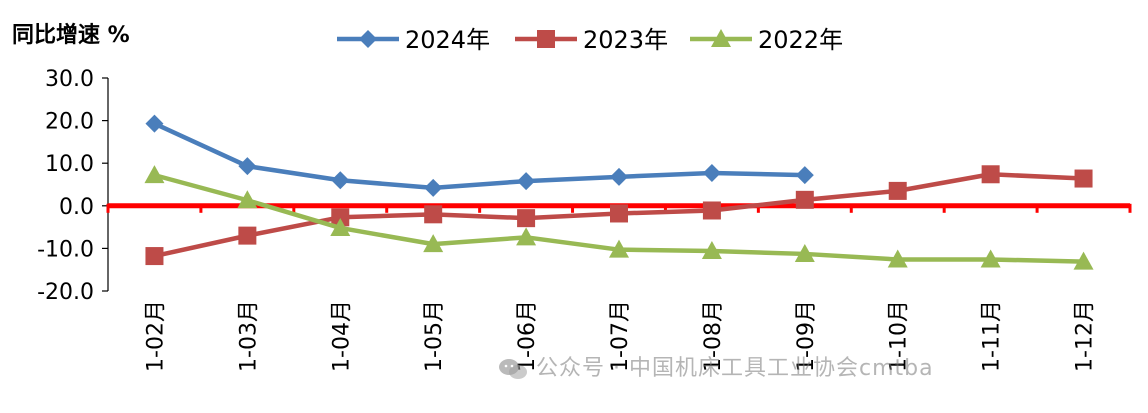 Image resolution: width=1148 pixels, height=413 pixels. Describe the element at coordinates (735, 368) in the screenshot. I see `watermark-text: 公众号 · 中国机床工具工业协会cmtba` at that location.